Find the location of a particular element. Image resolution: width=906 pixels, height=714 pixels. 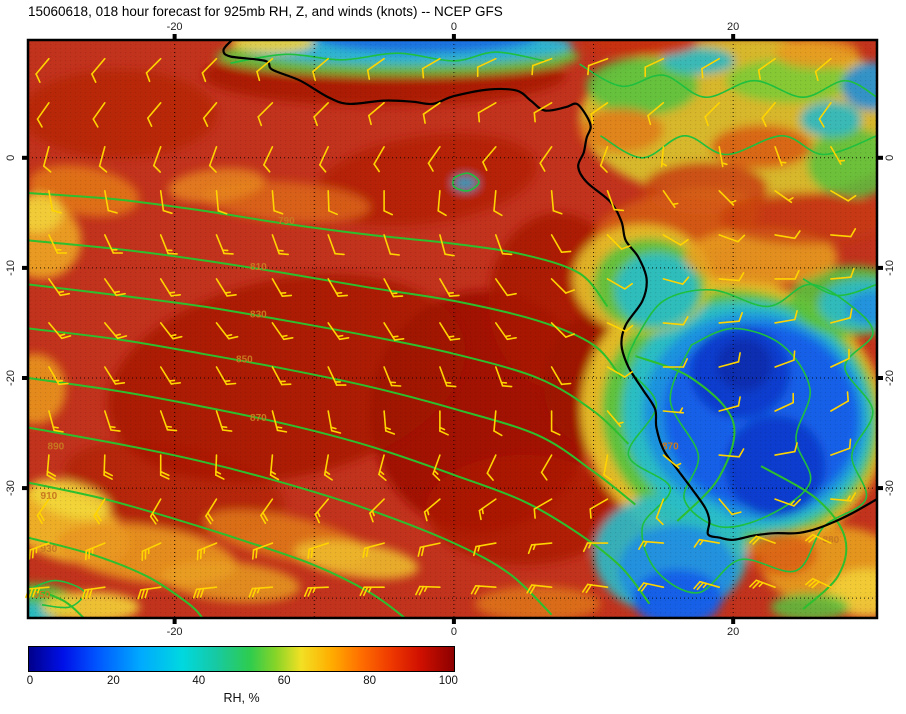

colorbar-tick-label: 40 is located at coordinates (199, 681).